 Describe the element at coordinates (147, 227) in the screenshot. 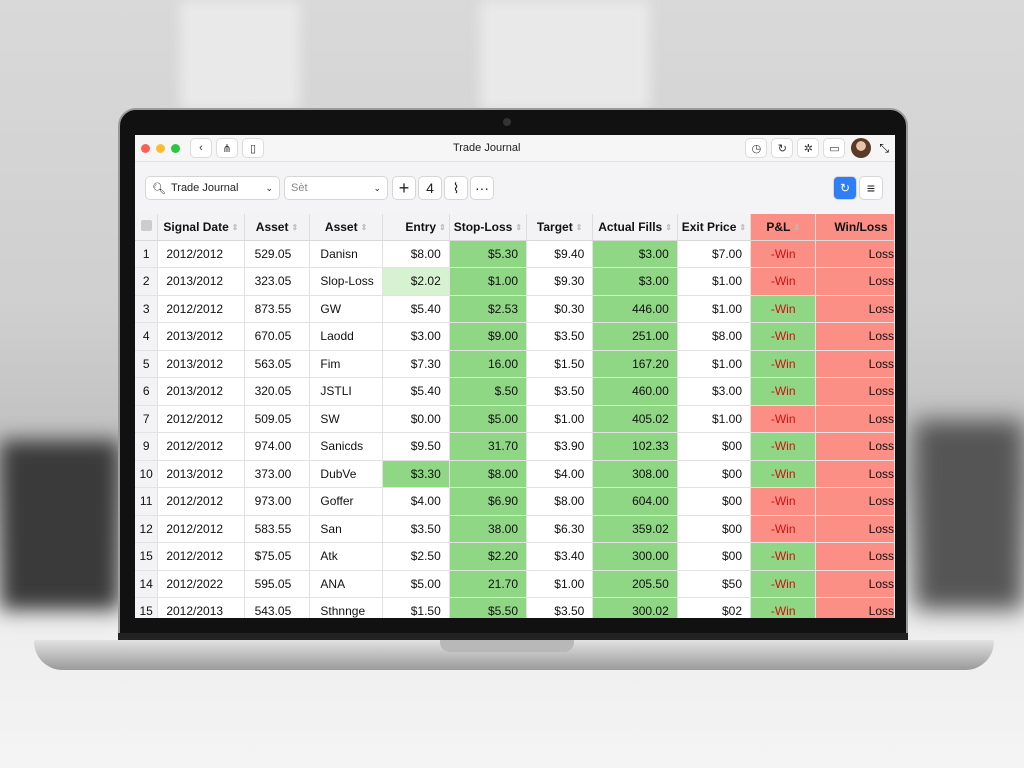

I see `select-all-checkbox` at that location.